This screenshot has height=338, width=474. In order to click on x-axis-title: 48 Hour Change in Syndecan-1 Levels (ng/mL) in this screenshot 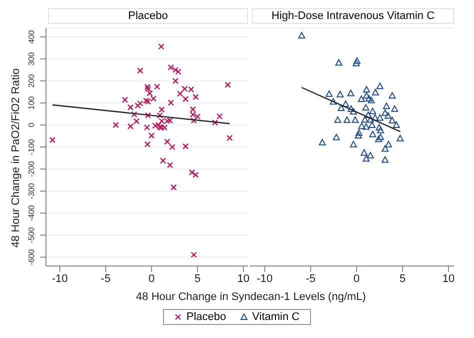, I will do `click(251, 297)`.